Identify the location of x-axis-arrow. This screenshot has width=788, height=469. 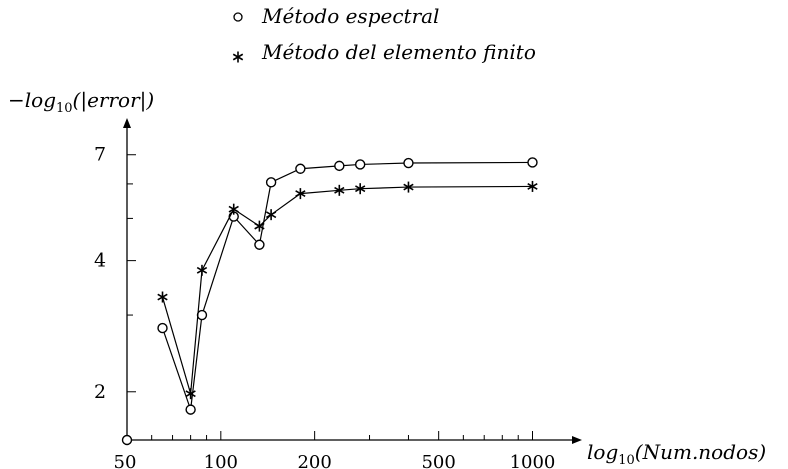
(577, 440).